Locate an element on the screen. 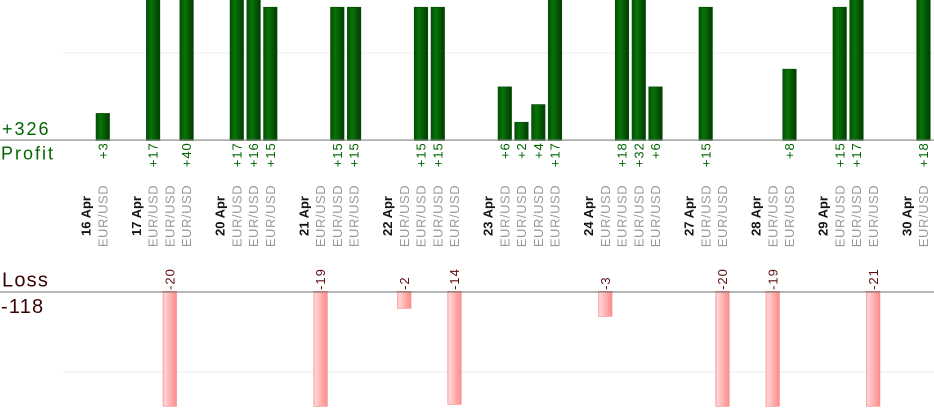 Image resolution: width=934 pixels, height=420 pixels. svg-text: -14 is located at coordinates (454, 279).